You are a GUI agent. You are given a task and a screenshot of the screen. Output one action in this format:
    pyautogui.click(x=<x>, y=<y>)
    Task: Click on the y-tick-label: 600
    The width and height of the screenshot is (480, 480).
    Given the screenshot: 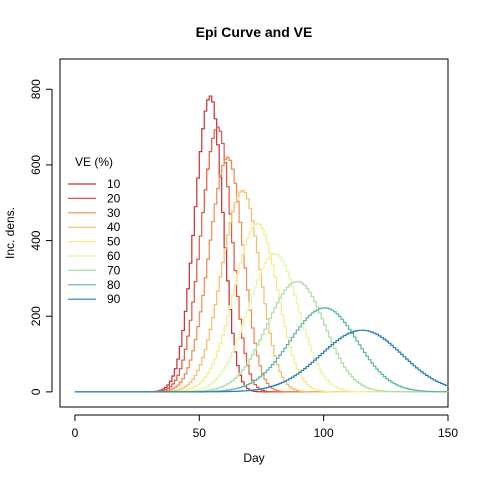 What is the action you would take?
    pyautogui.click(x=36, y=165)
    